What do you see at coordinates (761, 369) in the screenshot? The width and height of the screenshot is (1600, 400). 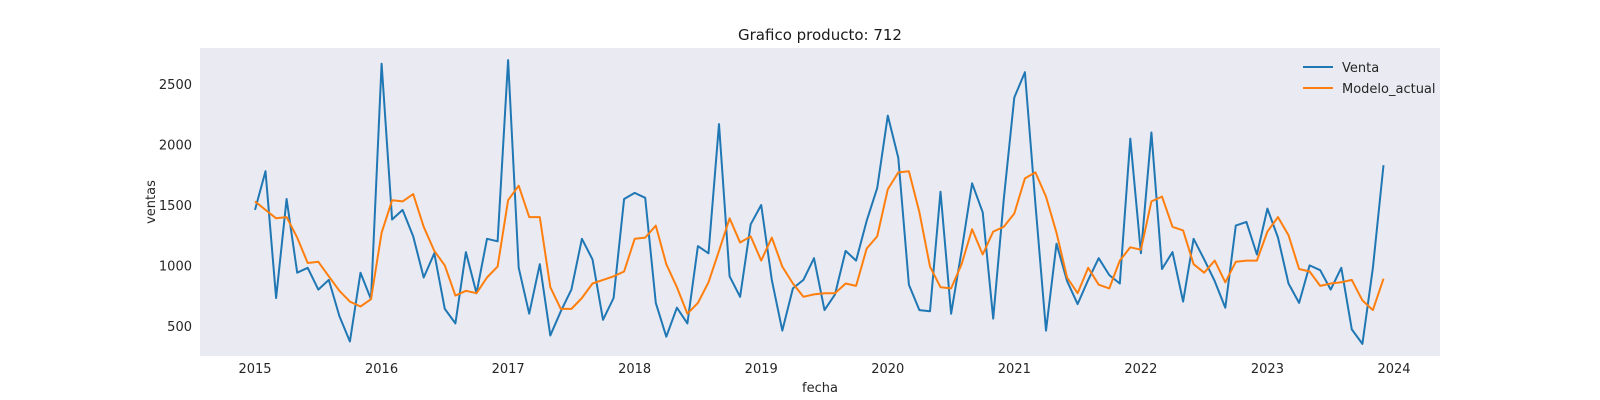 I see `x-tick-label: 2019` at bounding box center [761, 369].